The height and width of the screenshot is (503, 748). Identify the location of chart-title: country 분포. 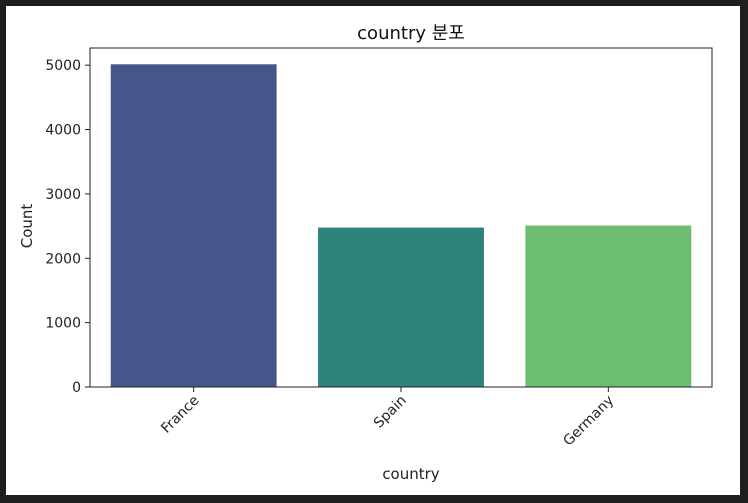
(411, 33).